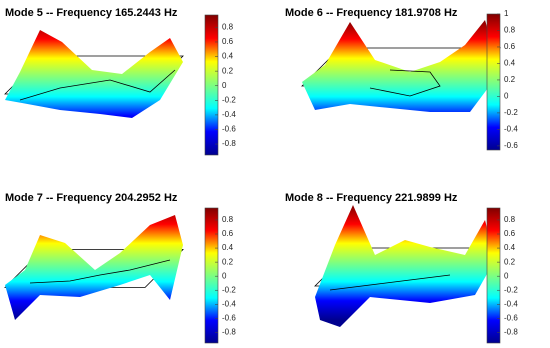  I want to click on colorbar: 1 0.8 0.6 0.4 0.2 0 -0.2 -0.4 -0.6, so click(502, 80).